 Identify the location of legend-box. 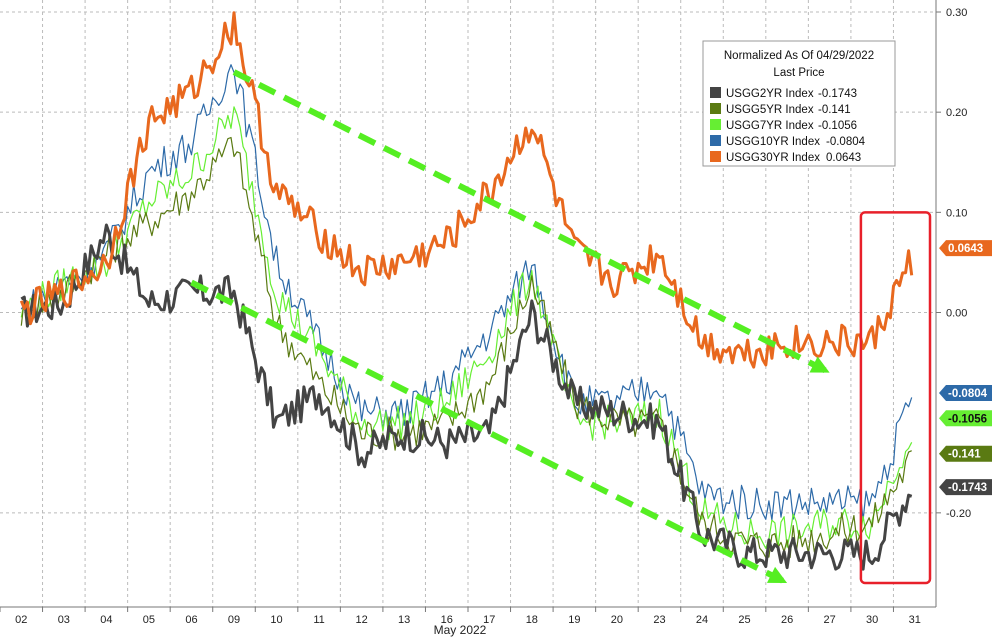
(799, 103).